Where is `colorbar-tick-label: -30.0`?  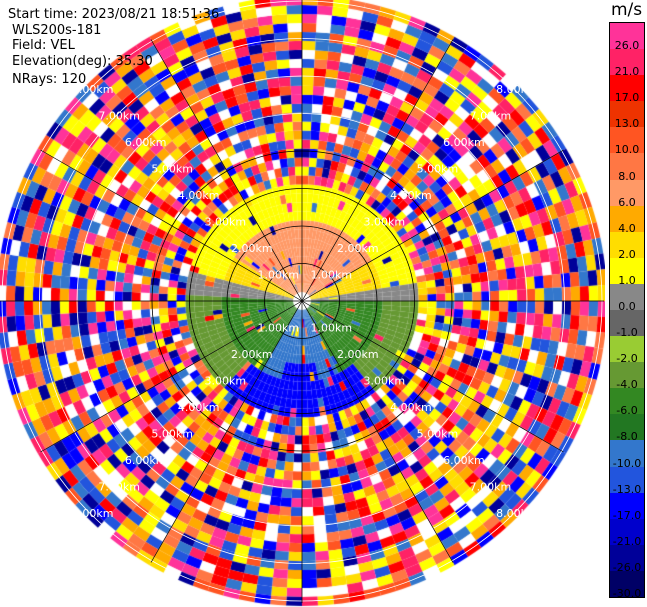
colorbar-tick-label: -30.0 is located at coordinates (627, 593).